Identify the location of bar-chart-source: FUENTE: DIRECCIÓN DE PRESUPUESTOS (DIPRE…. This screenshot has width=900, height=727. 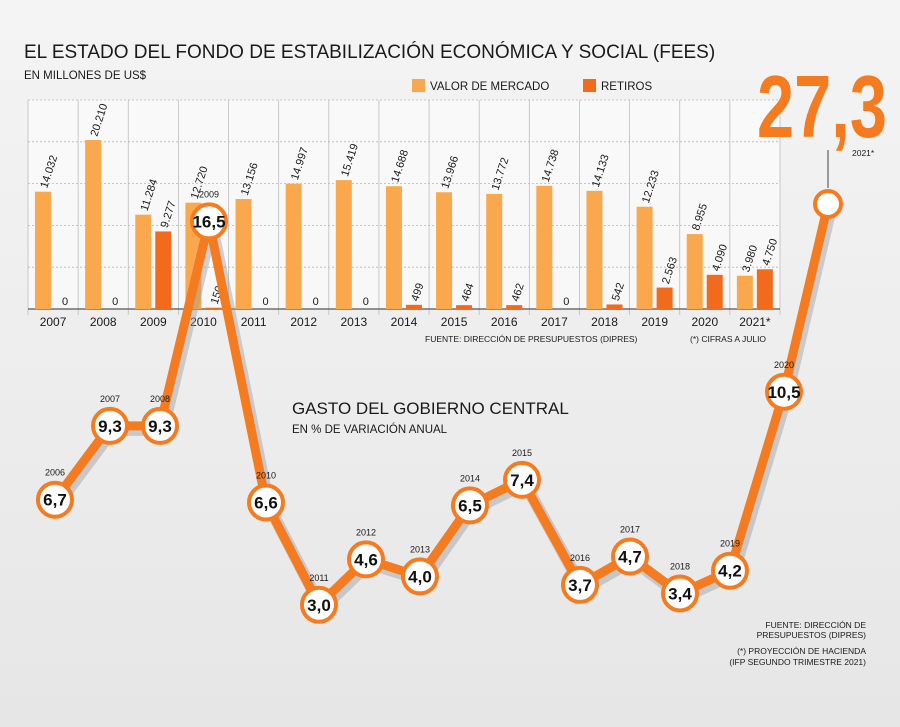
(531, 339).